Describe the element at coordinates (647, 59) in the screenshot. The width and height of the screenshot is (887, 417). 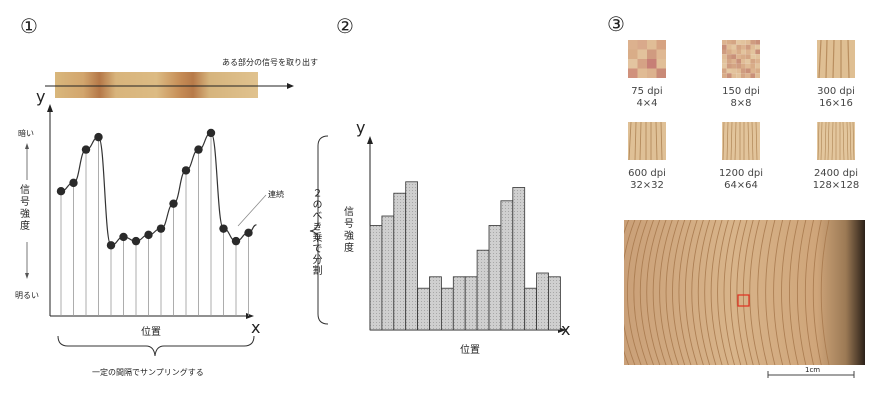
I see `thumb-75dpi` at that location.